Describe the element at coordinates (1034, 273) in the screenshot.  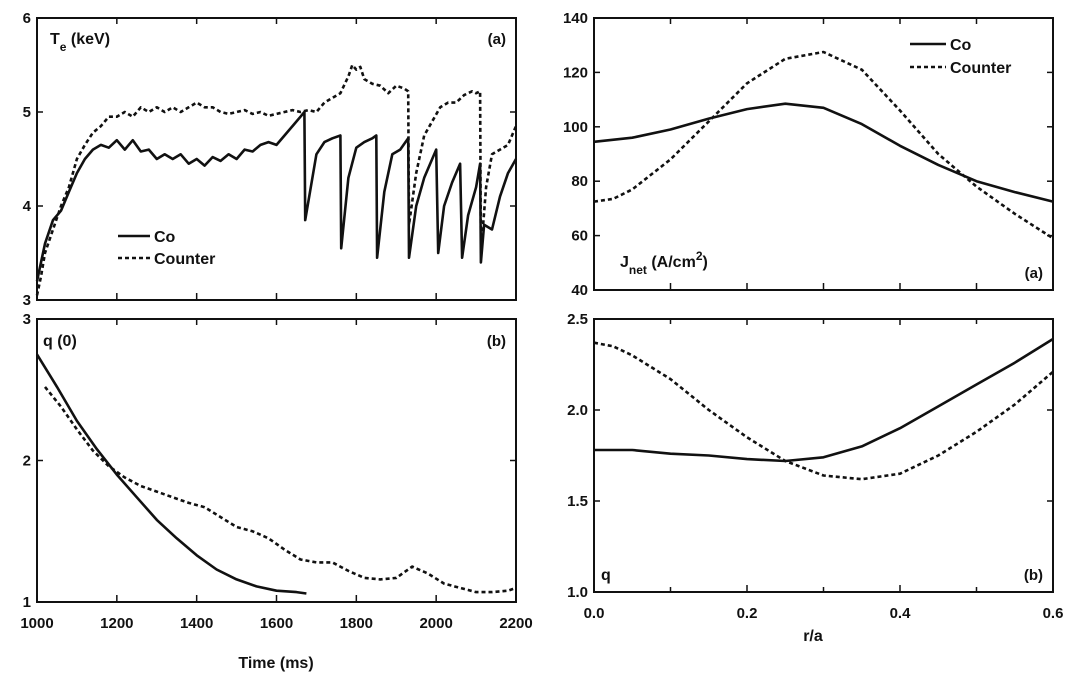
I see `panel-jnet-label: (a)` at that location.